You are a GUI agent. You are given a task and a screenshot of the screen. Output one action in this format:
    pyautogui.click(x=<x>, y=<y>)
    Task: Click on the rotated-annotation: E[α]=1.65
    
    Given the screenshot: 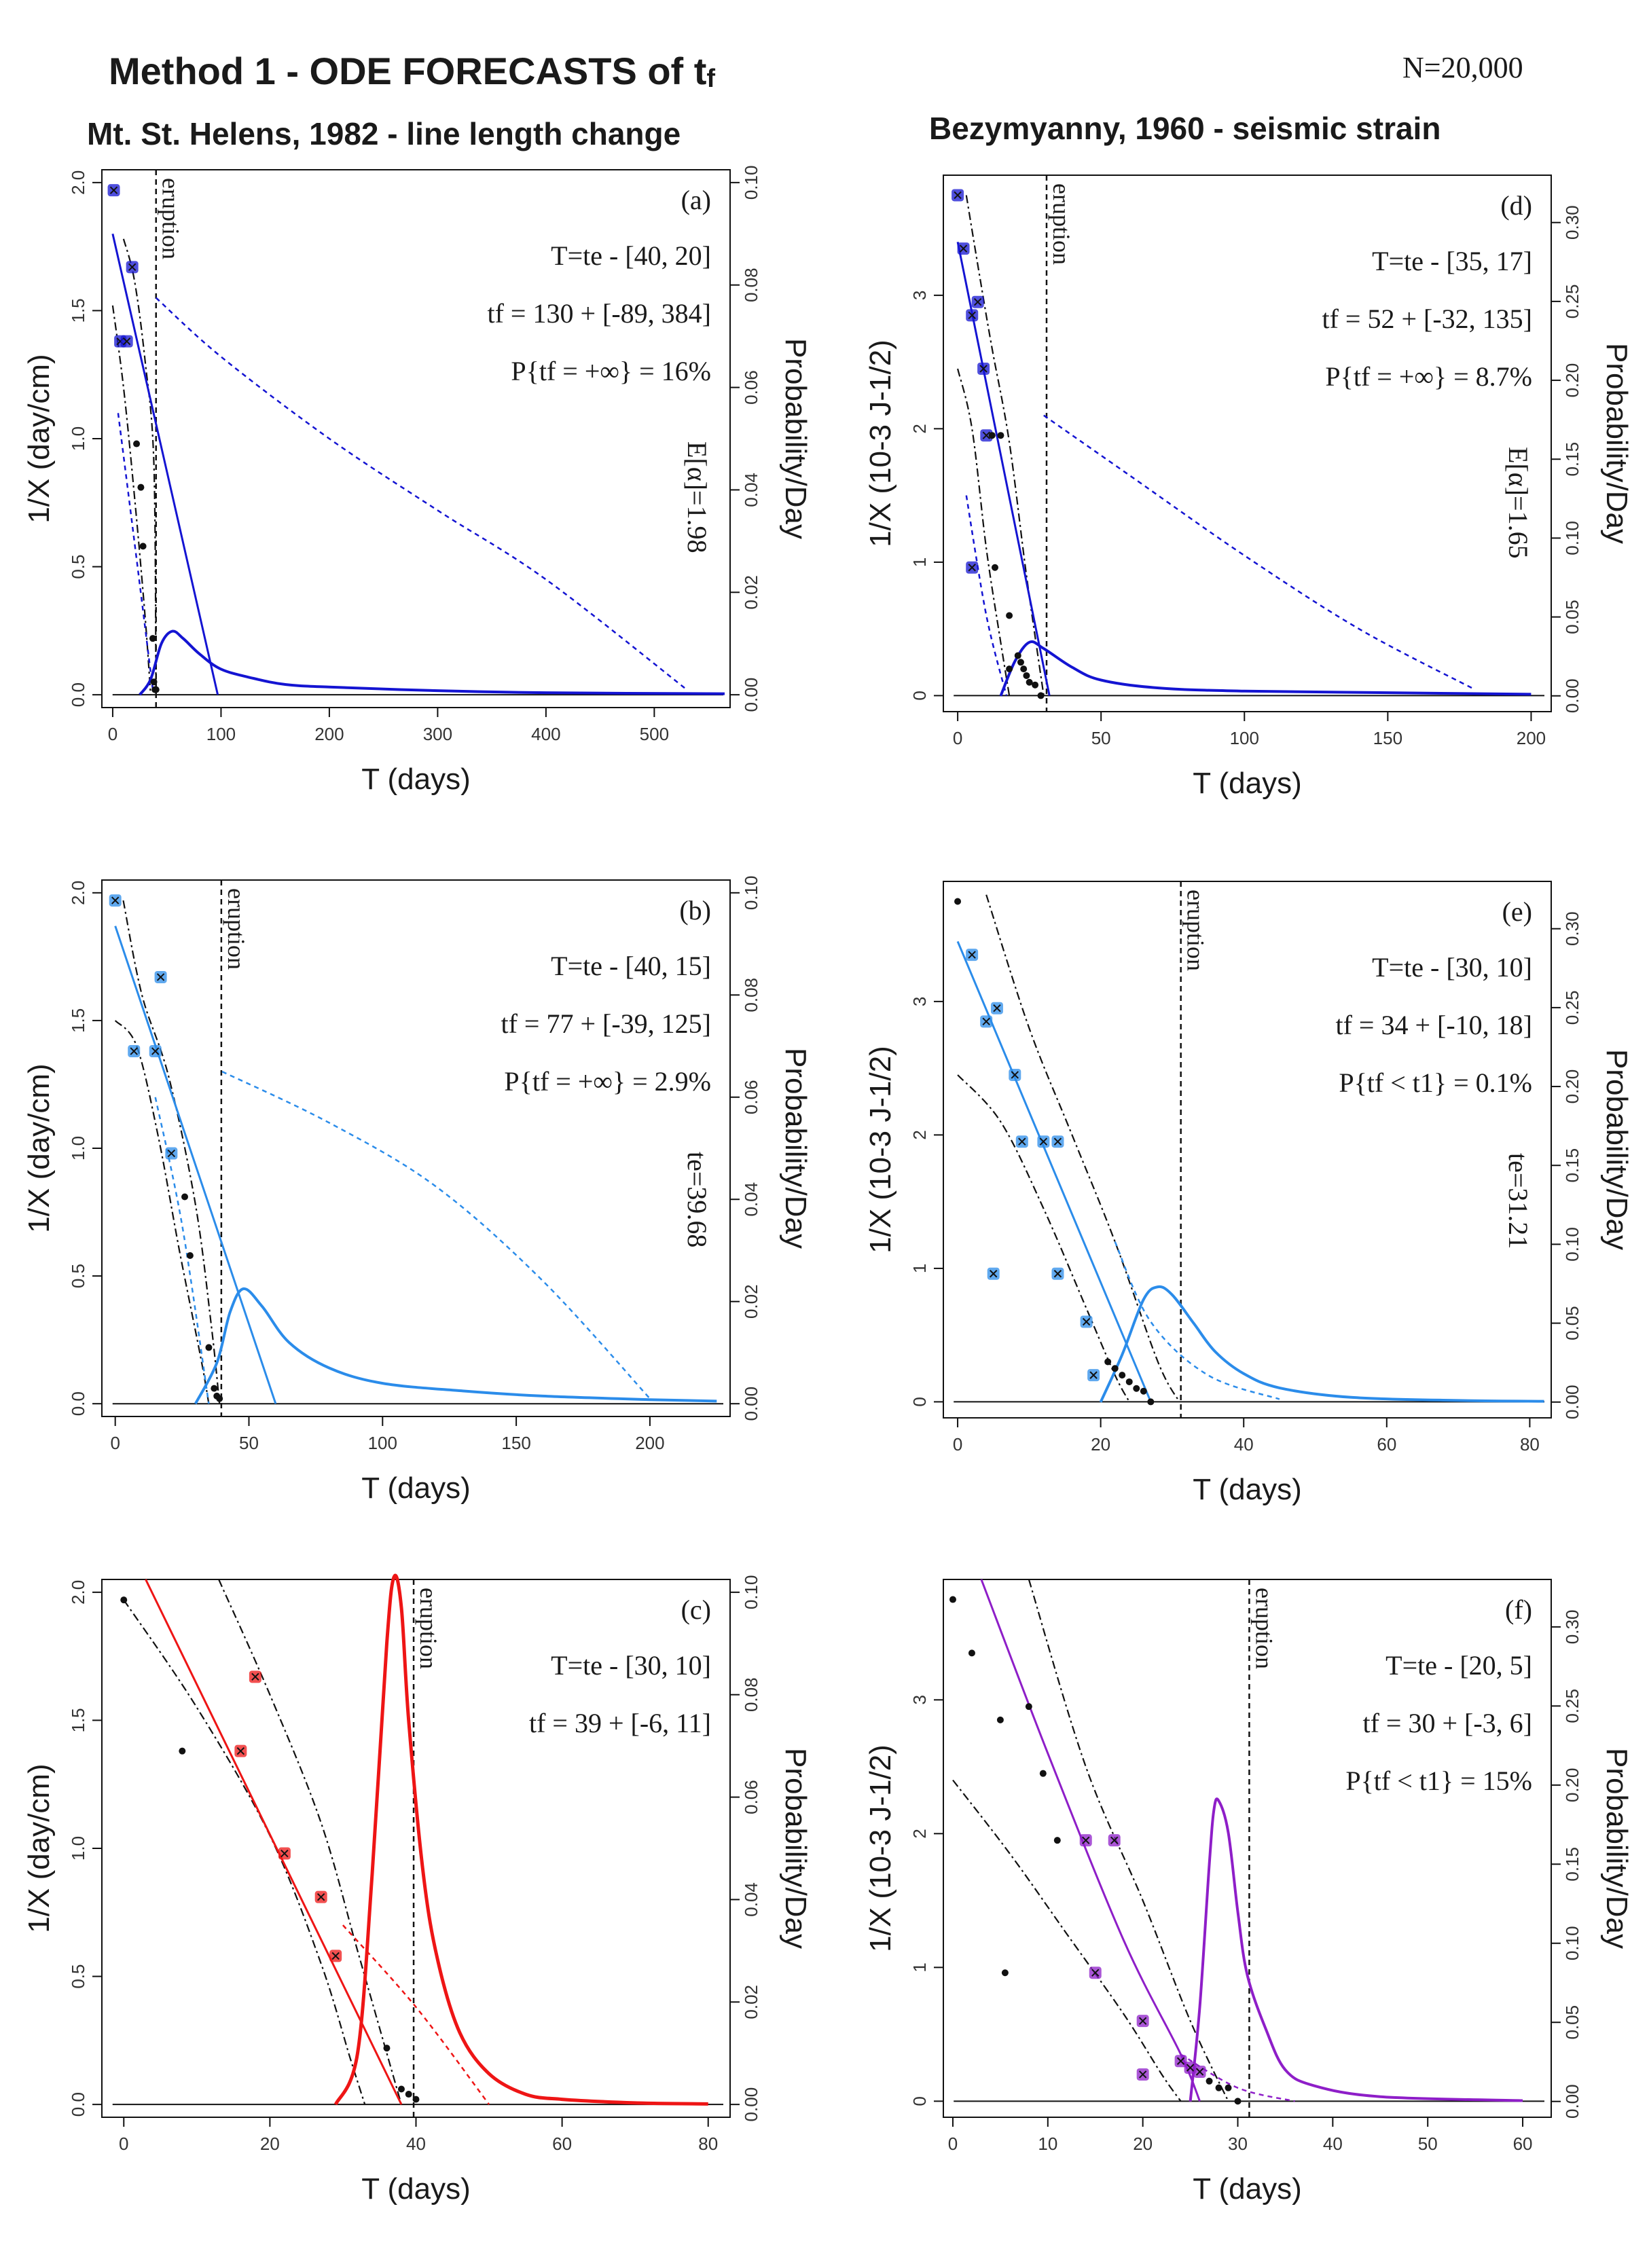 What is the action you would take?
    pyautogui.click(x=1518, y=503)
    